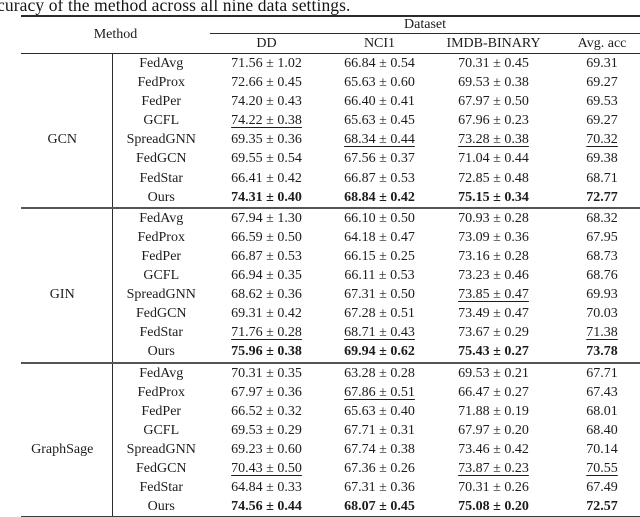 This screenshot has width=640, height=517. Describe the element at coordinates (379, 449) in the screenshot. I see `metric-value: 67.74 ± 0.38` at that location.